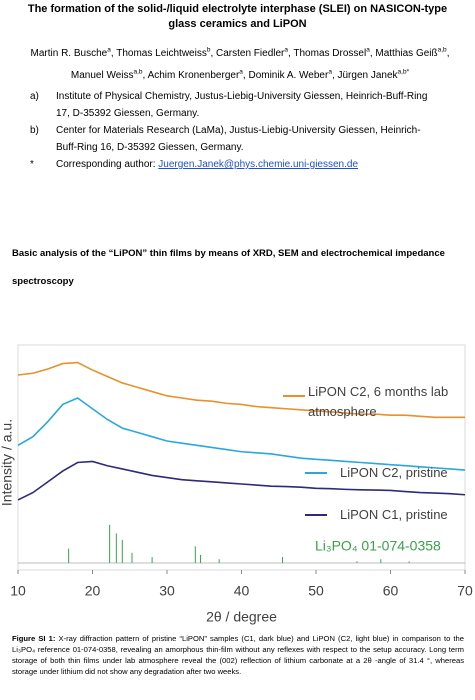 This screenshot has width=475, height=700. Describe the element at coordinates (378, 546) in the screenshot. I see `reference-label: Li₃PO₄ 01-074-0358` at that location.